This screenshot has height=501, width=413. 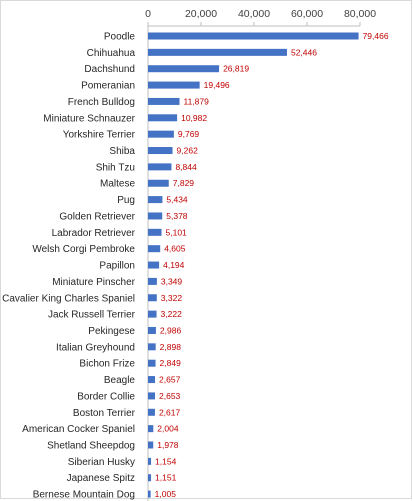 I want to click on data-label: 2,617, so click(x=170, y=412).